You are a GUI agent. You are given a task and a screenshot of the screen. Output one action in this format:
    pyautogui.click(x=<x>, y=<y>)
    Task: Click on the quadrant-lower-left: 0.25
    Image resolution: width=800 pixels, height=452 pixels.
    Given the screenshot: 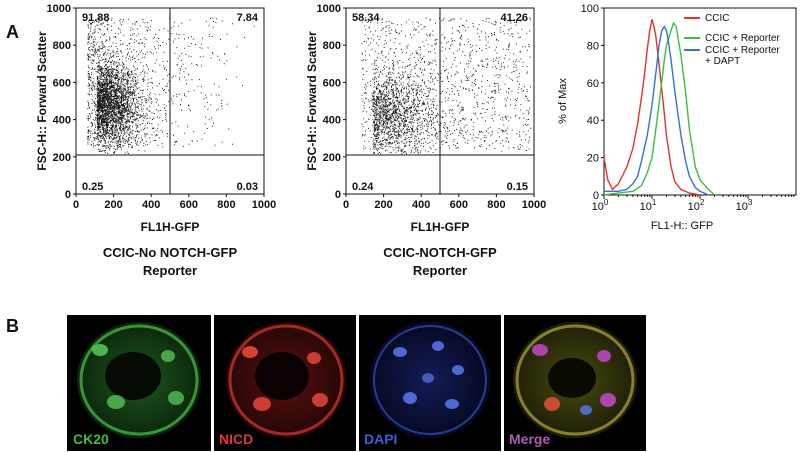 What is the action you would take?
    pyautogui.click(x=92, y=187)
    